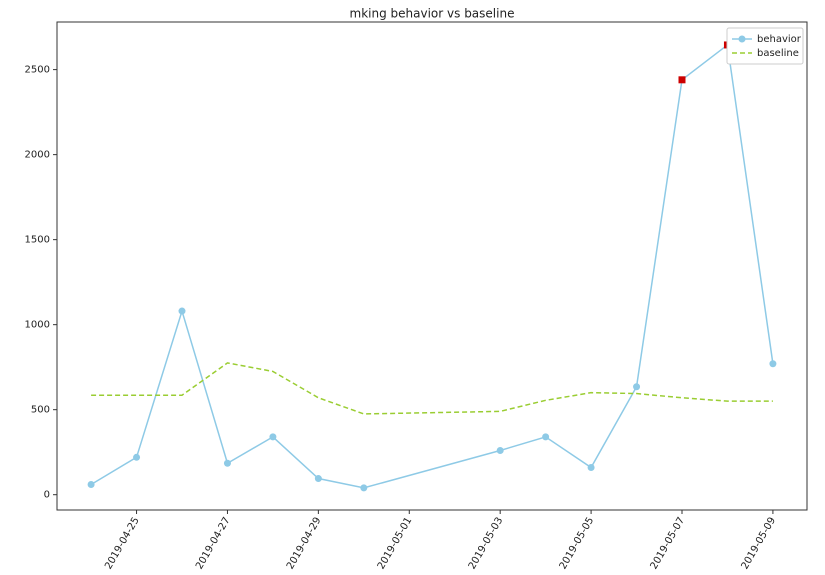 This screenshot has width=825, height=575. What do you see at coordinates (778, 53) in the screenshot?
I see `legend-label: baseline` at bounding box center [778, 53].